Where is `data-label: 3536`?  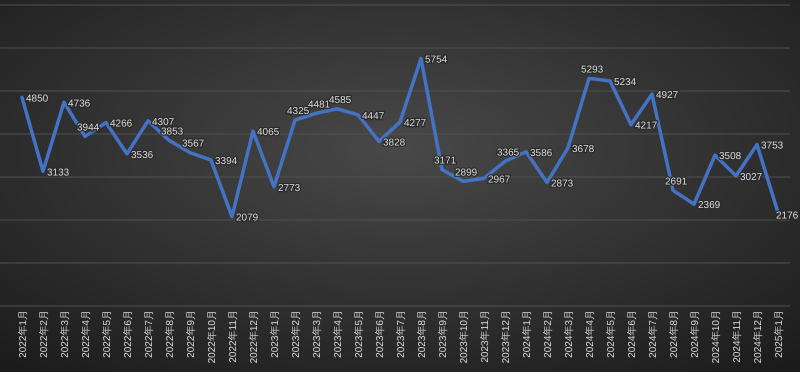
data-label: 3536 is located at coordinates (142, 155).